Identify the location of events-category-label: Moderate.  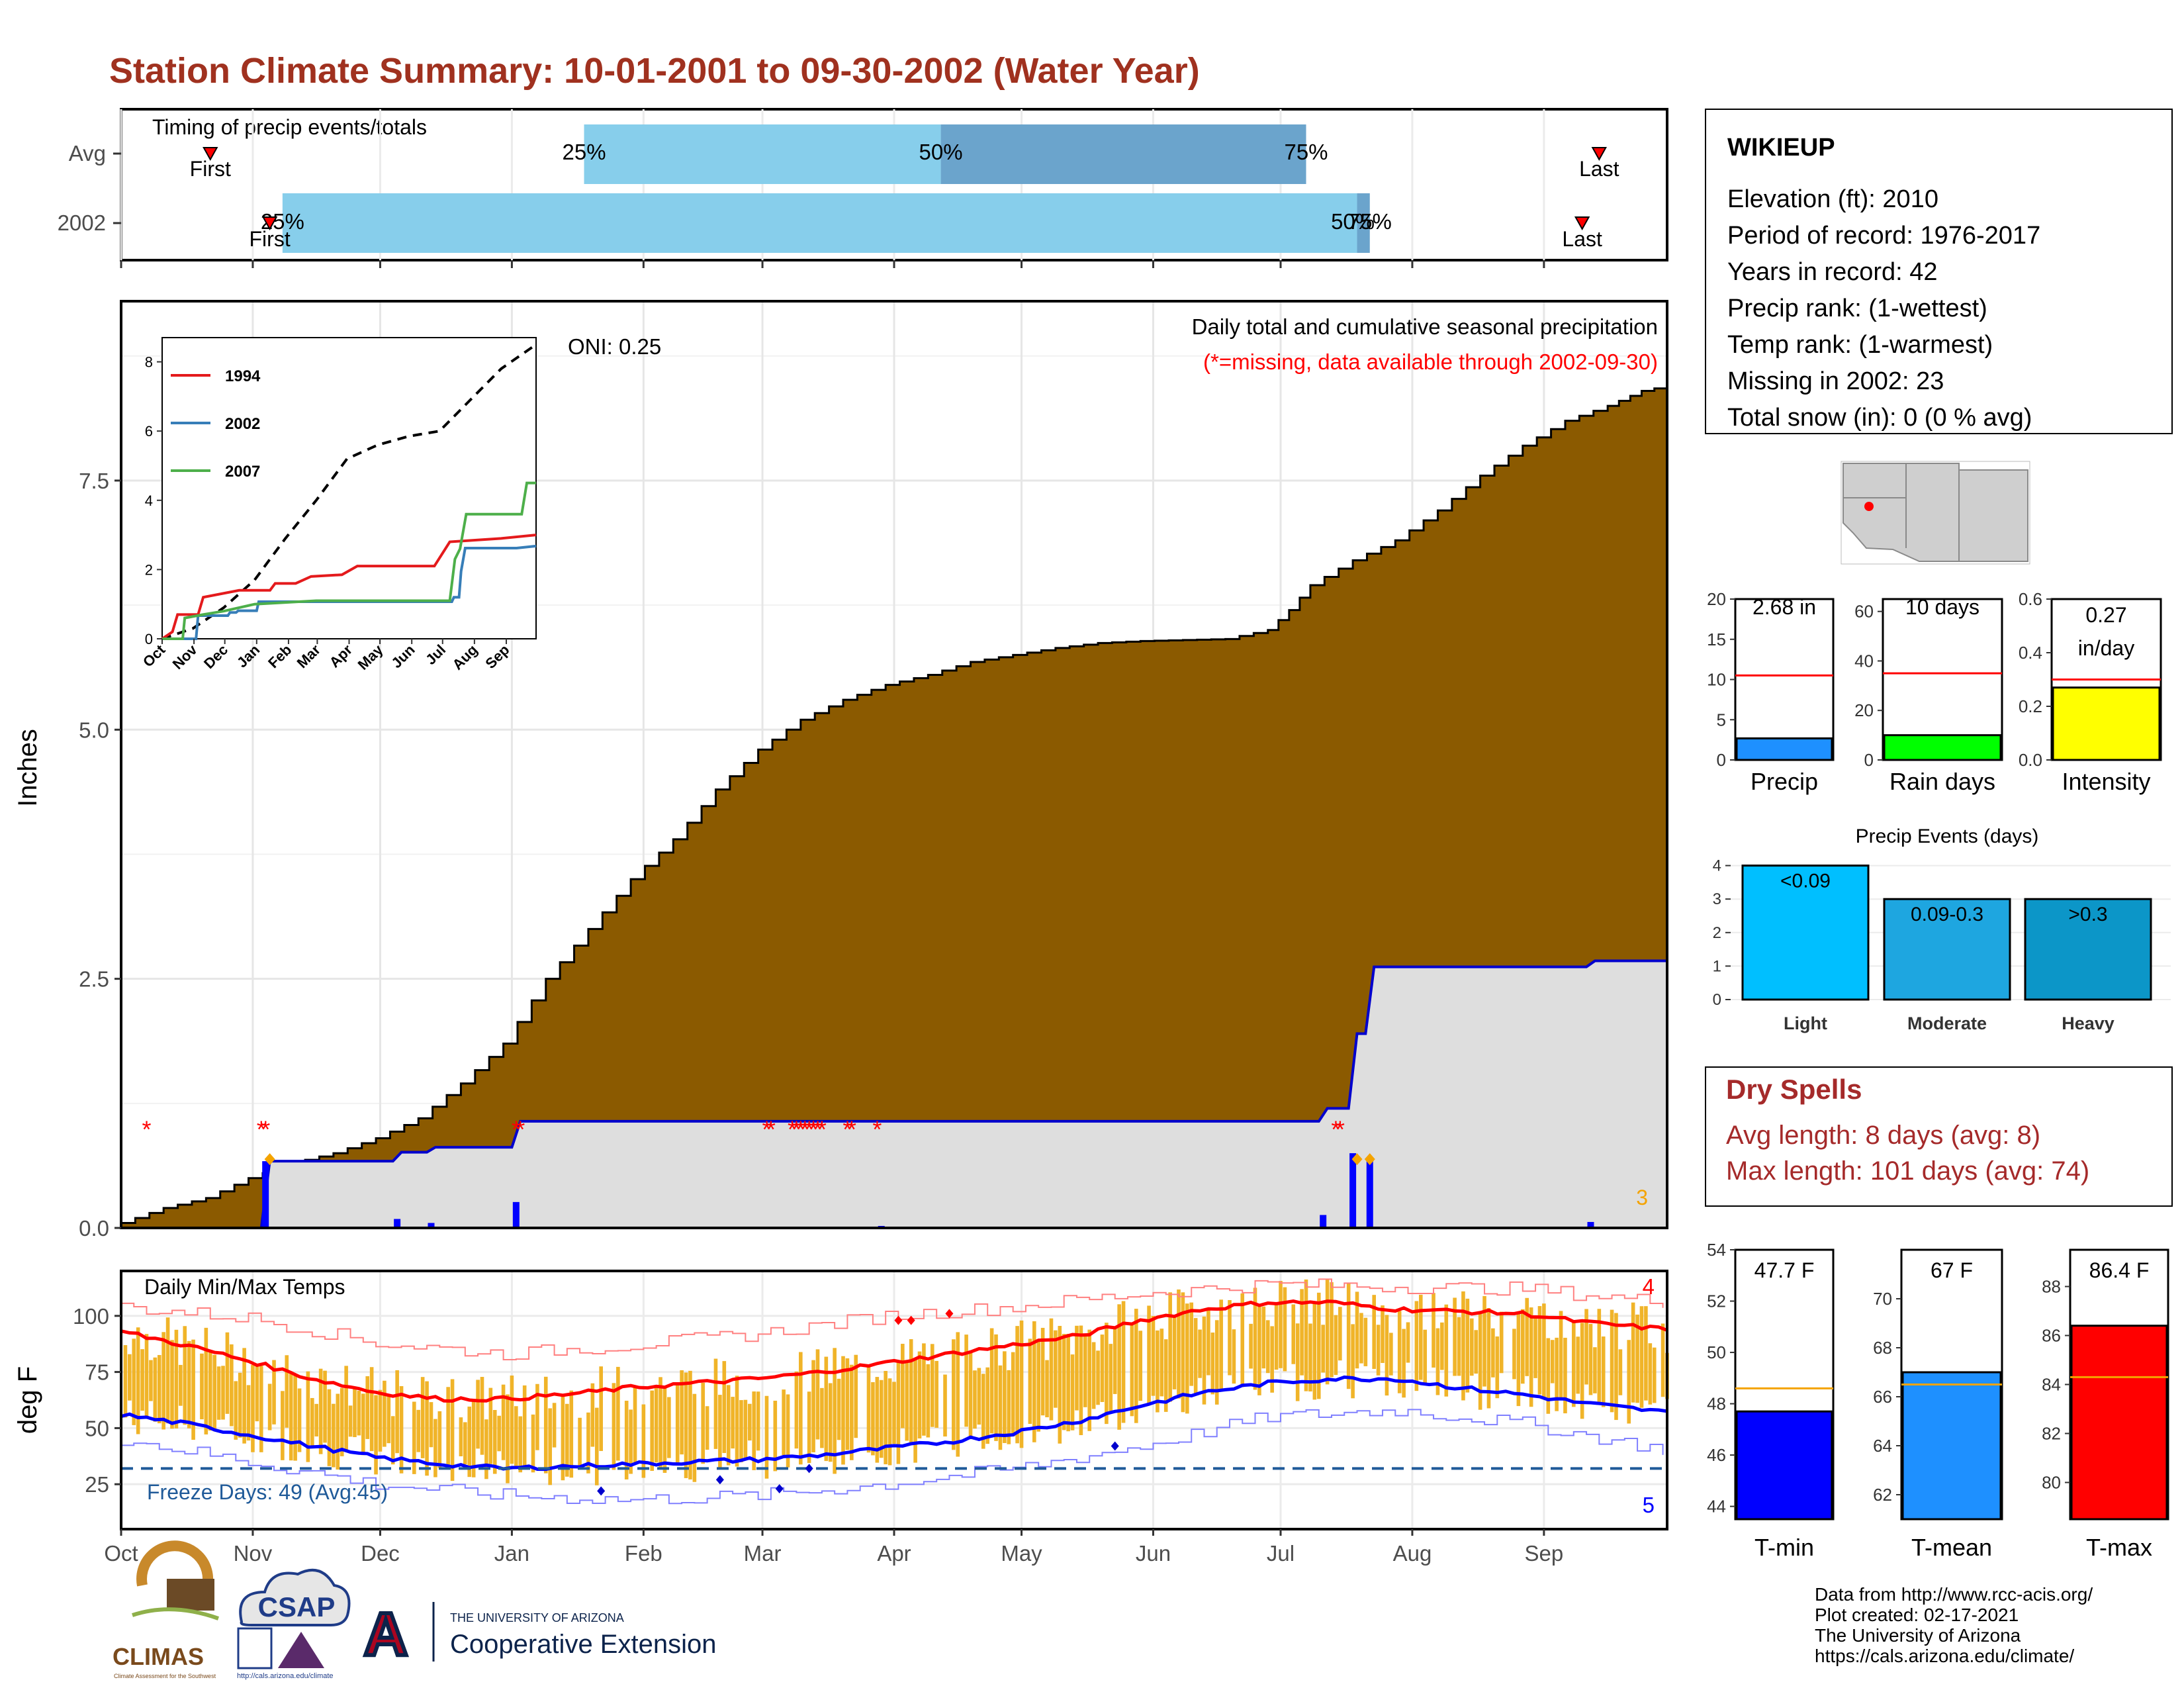
(1947, 1023).